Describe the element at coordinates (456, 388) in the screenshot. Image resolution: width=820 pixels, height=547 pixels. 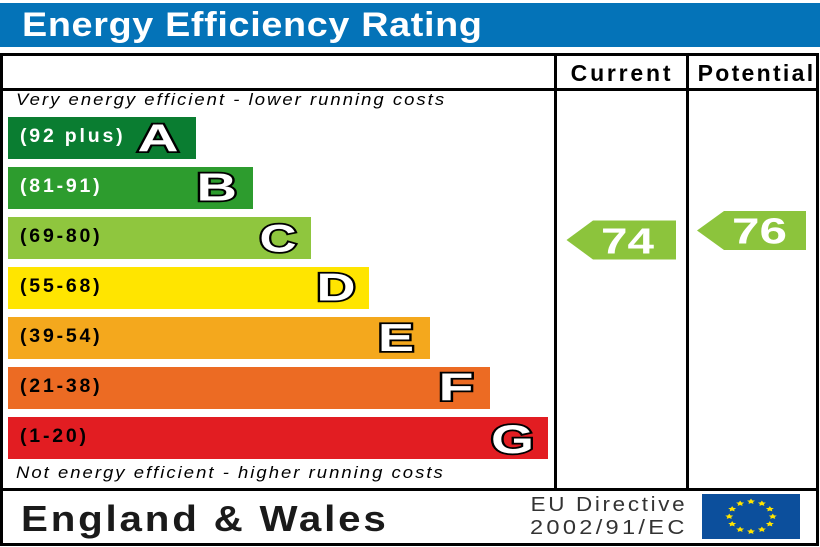
I see `svg-text: F` at that location.